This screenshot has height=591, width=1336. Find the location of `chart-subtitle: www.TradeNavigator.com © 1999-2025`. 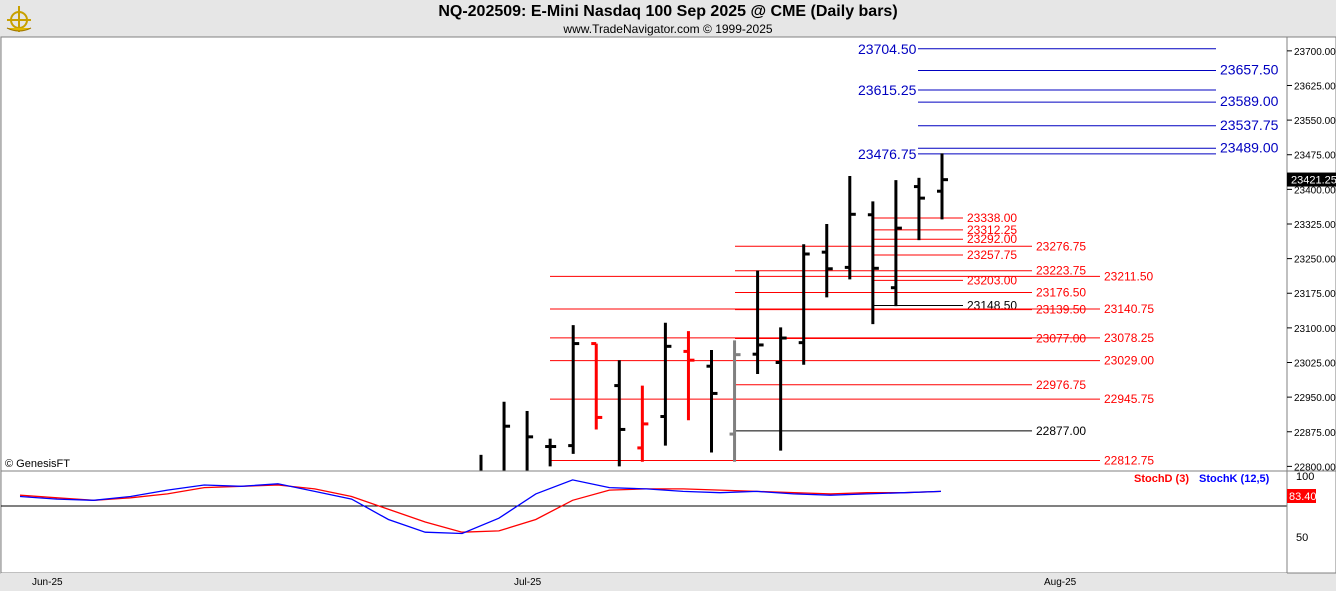

chart-subtitle: www.TradeNavigator.com © 1999-2025 is located at coordinates (668, 29).